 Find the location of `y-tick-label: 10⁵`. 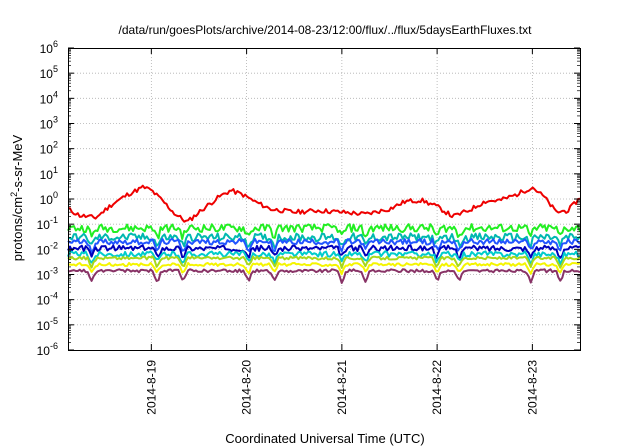

y-tick-label: 10⁵ is located at coordinates (49, 72).